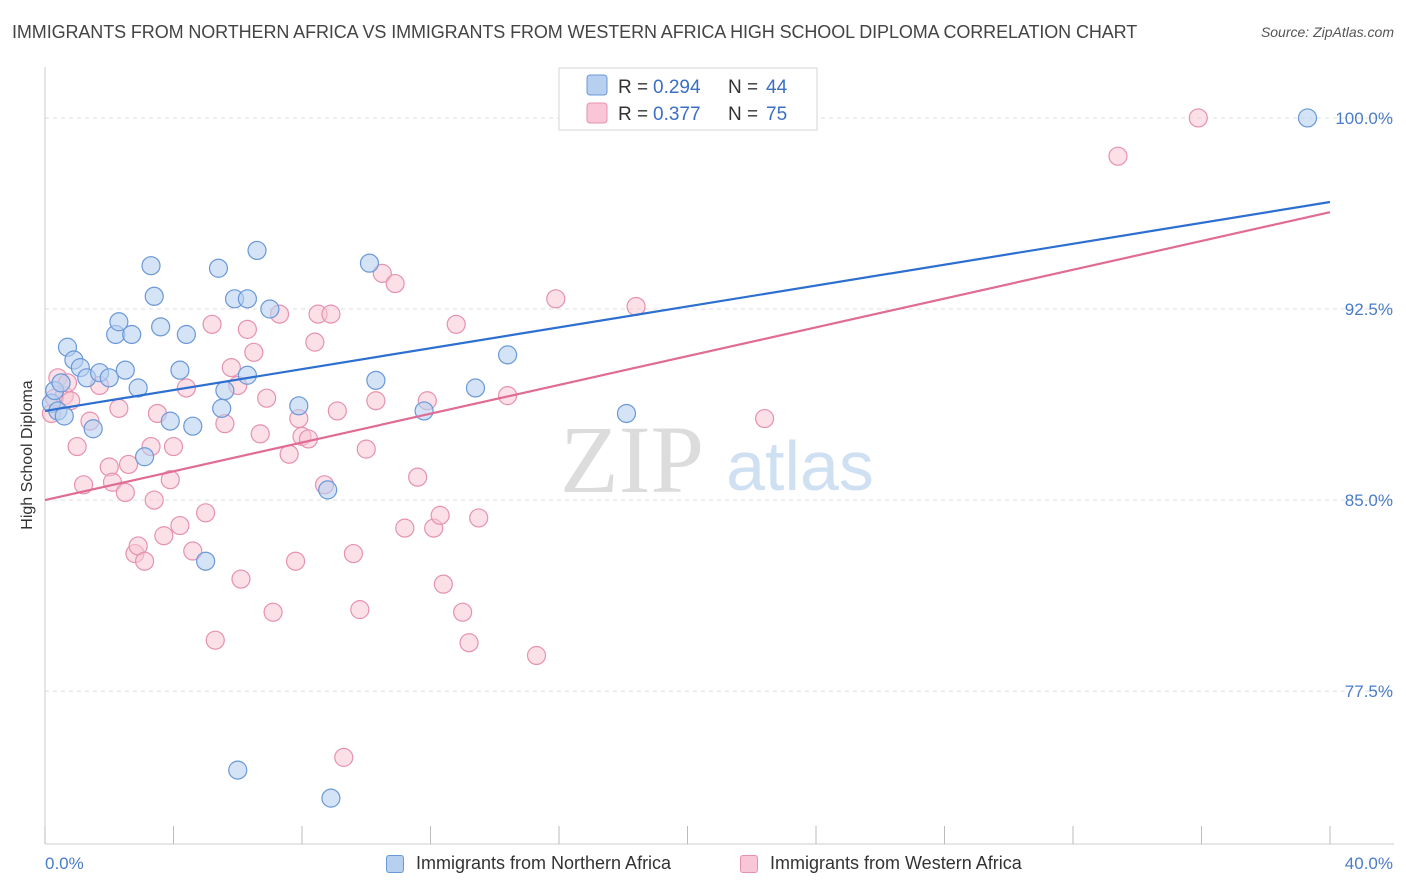  Describe the element at coordinates (395, 863) in the screenshot. I see `bottom-legend-swatch-blue` at that location.